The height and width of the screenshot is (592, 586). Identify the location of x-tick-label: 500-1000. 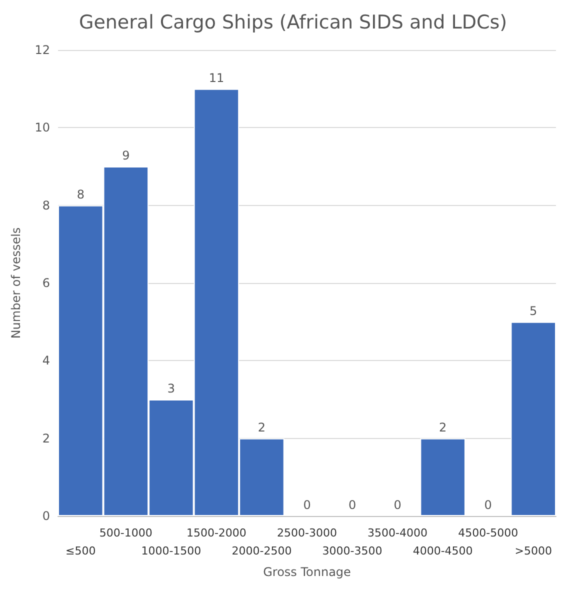
(125, 533).